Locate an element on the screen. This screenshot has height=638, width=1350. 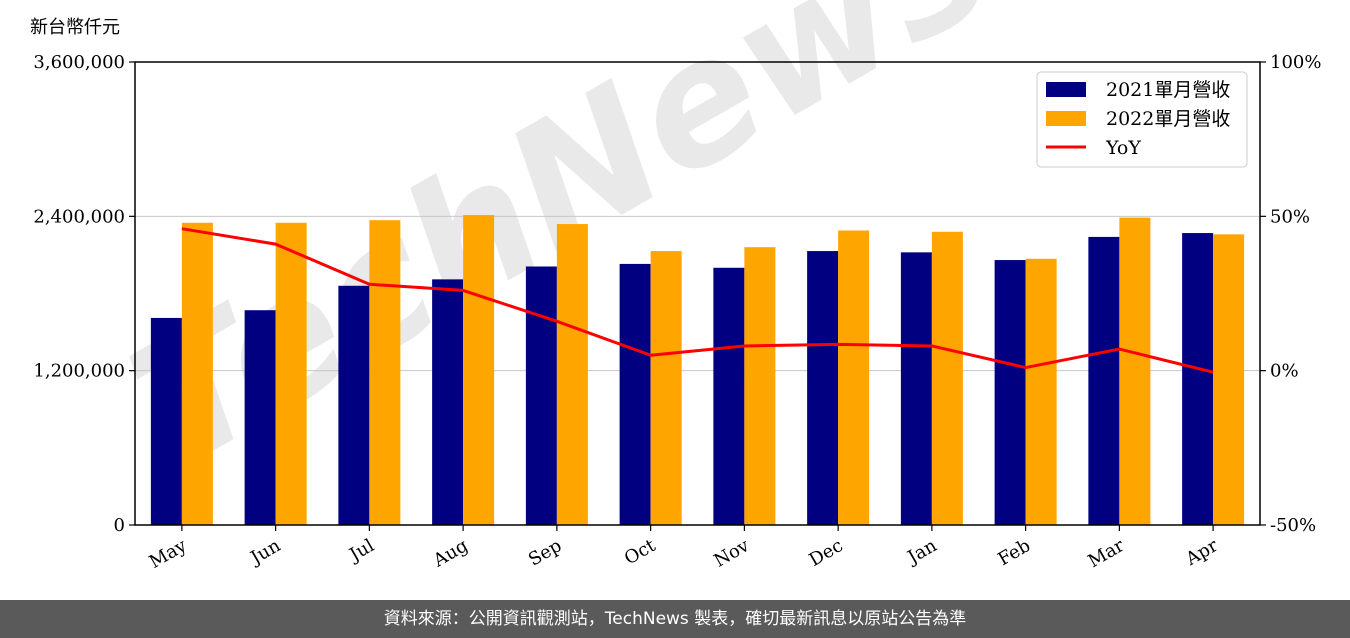
x-tick-label-apr: Apr is located at coordinates (1202, 552).